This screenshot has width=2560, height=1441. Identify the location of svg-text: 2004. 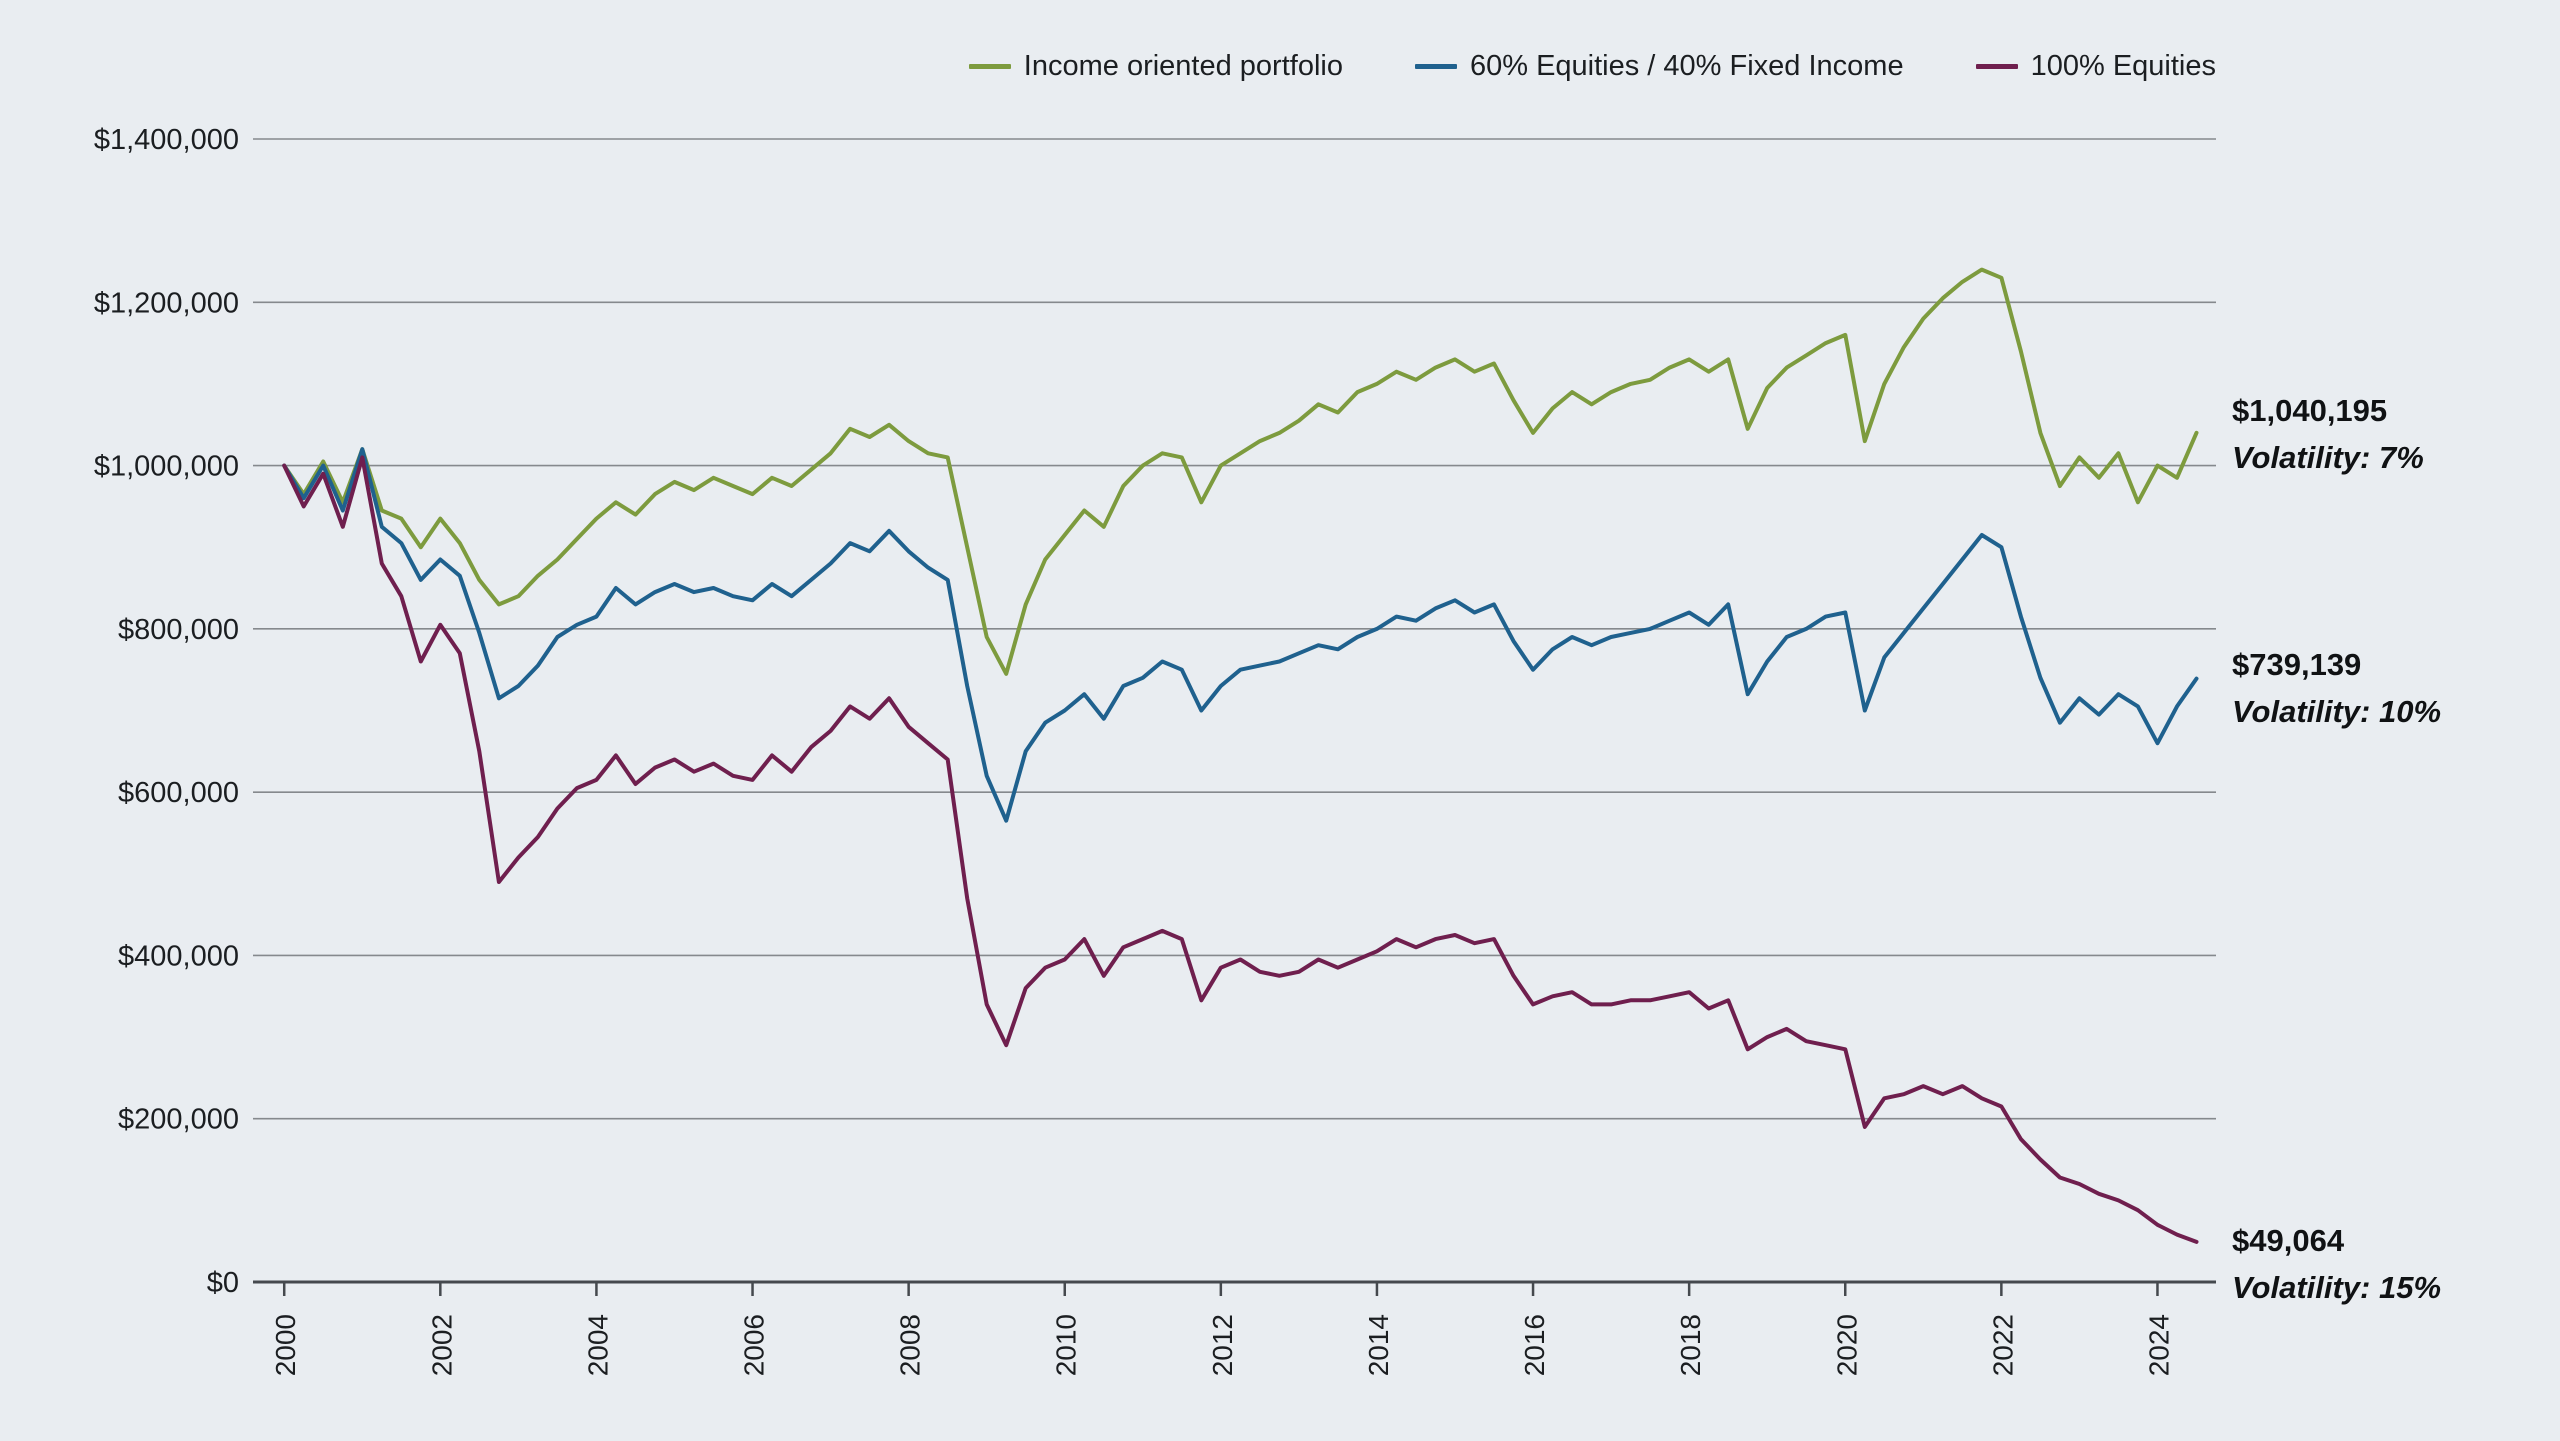
(597, 1345).